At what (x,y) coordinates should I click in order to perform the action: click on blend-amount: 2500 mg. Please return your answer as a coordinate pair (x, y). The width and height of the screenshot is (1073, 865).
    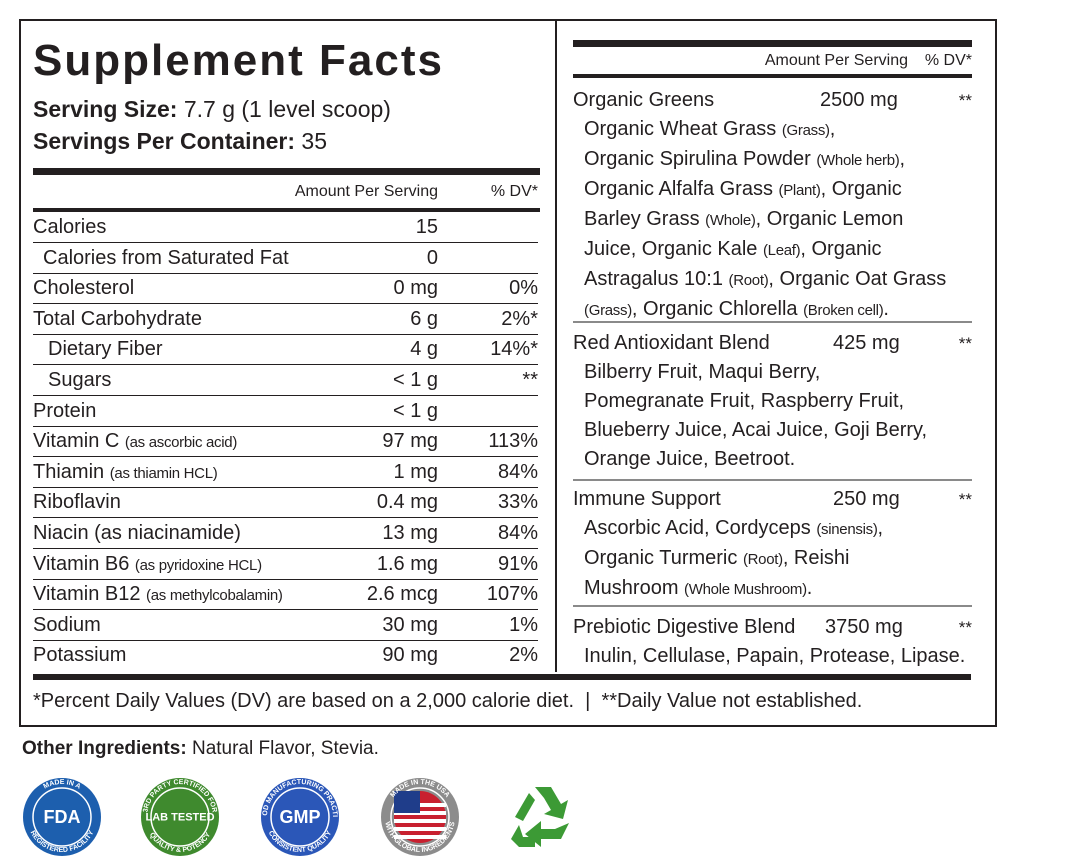
    Looking at the image, I should click on (859, 100).